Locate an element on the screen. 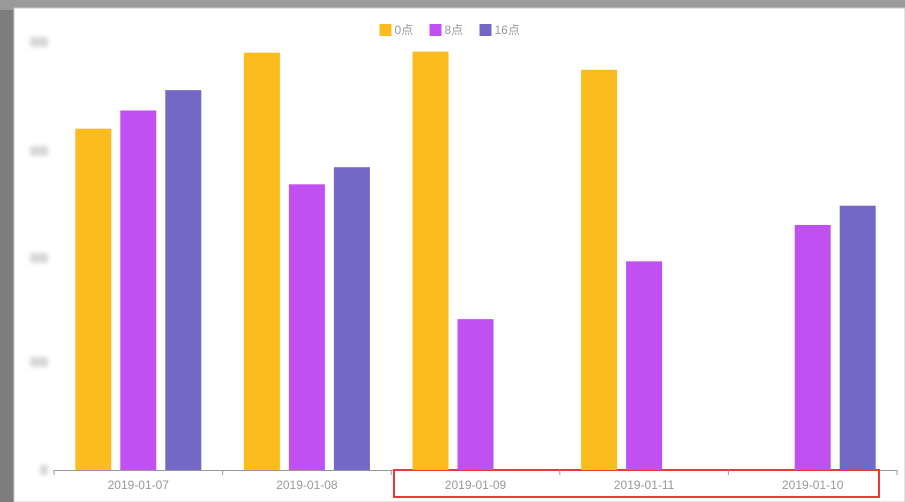 The height and width of the screenshot is (502, 905). top-strip is located at coordinates (452, 5).